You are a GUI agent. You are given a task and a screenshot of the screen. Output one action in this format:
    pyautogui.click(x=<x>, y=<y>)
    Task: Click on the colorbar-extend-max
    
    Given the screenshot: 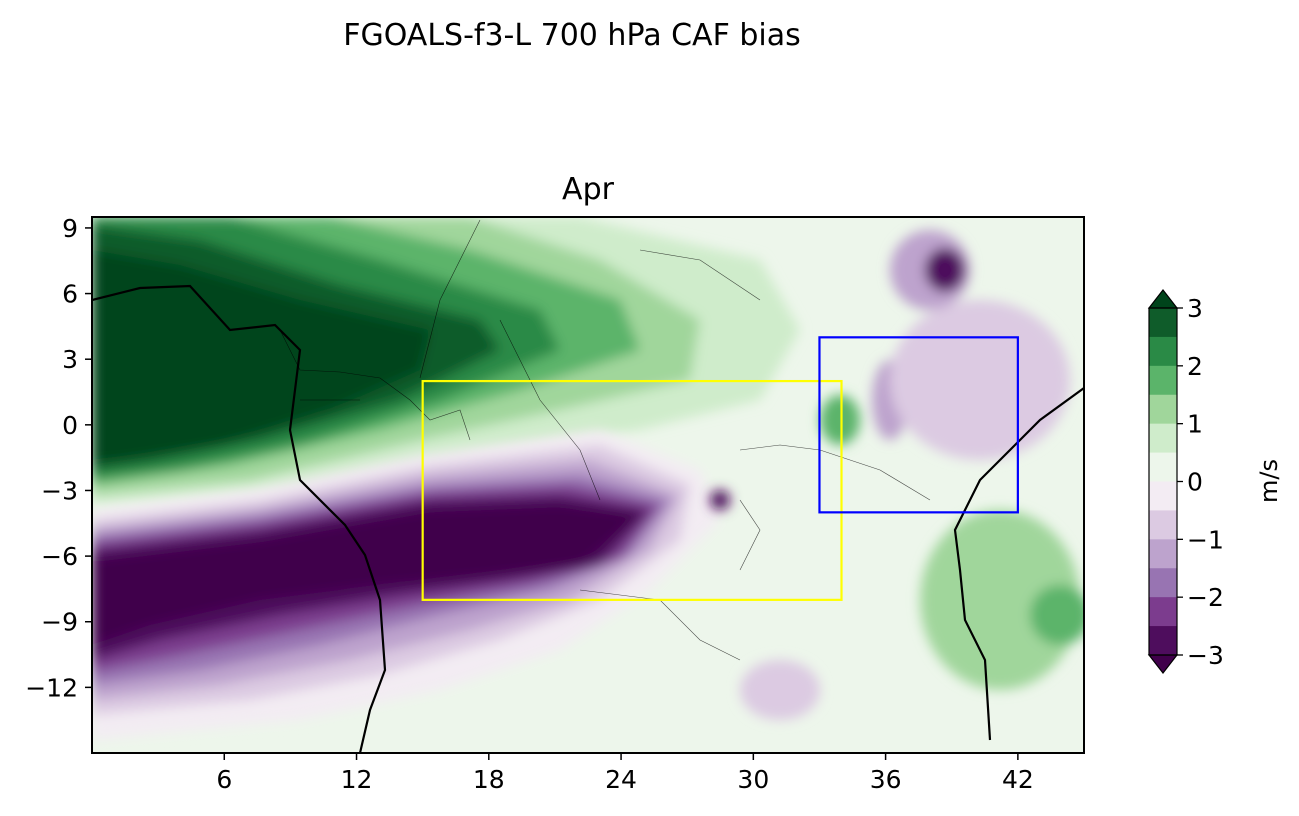 What is the action you would take?
    pyautogui.click(x=1163, y=299)
    